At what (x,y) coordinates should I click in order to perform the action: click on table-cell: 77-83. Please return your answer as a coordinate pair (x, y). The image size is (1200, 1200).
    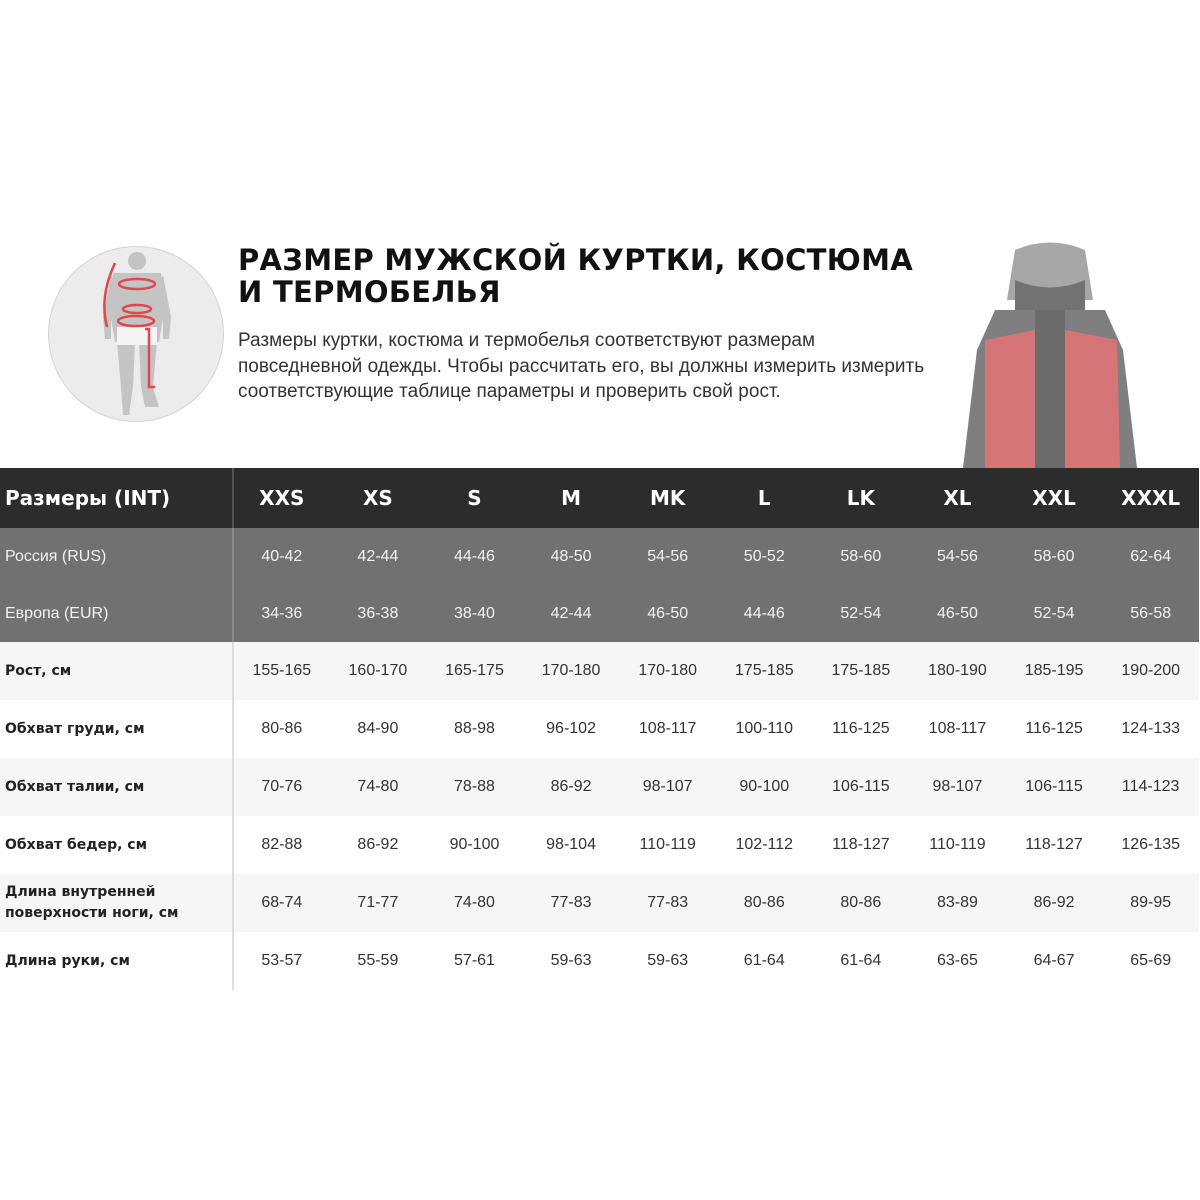
    Looking at the image, I should click on (667, 903).